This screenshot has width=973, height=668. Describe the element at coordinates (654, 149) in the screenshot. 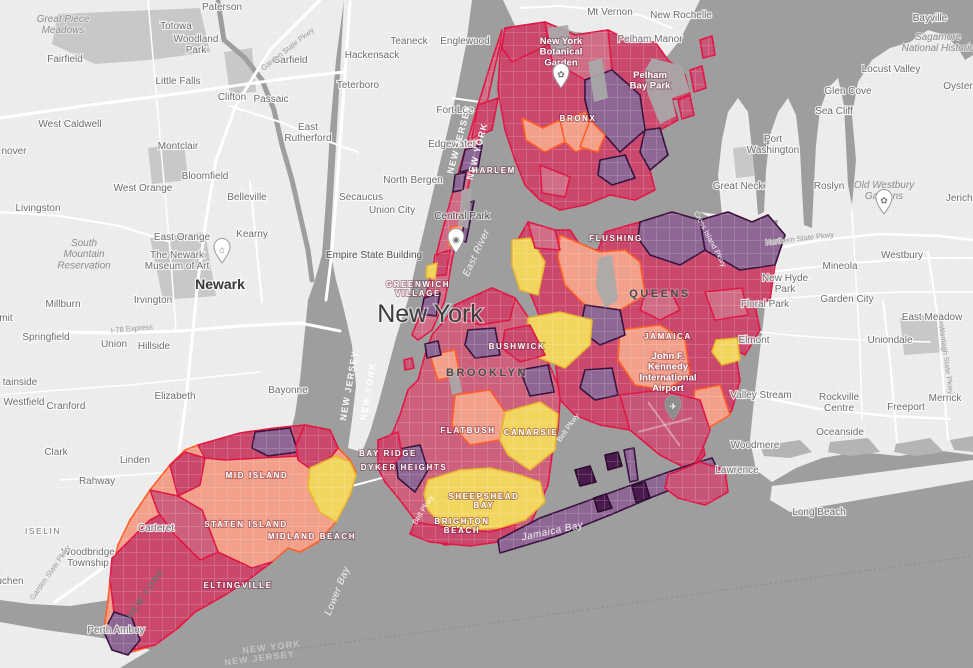

I see `patch-bronx-country-club-purple-streets` at that location.